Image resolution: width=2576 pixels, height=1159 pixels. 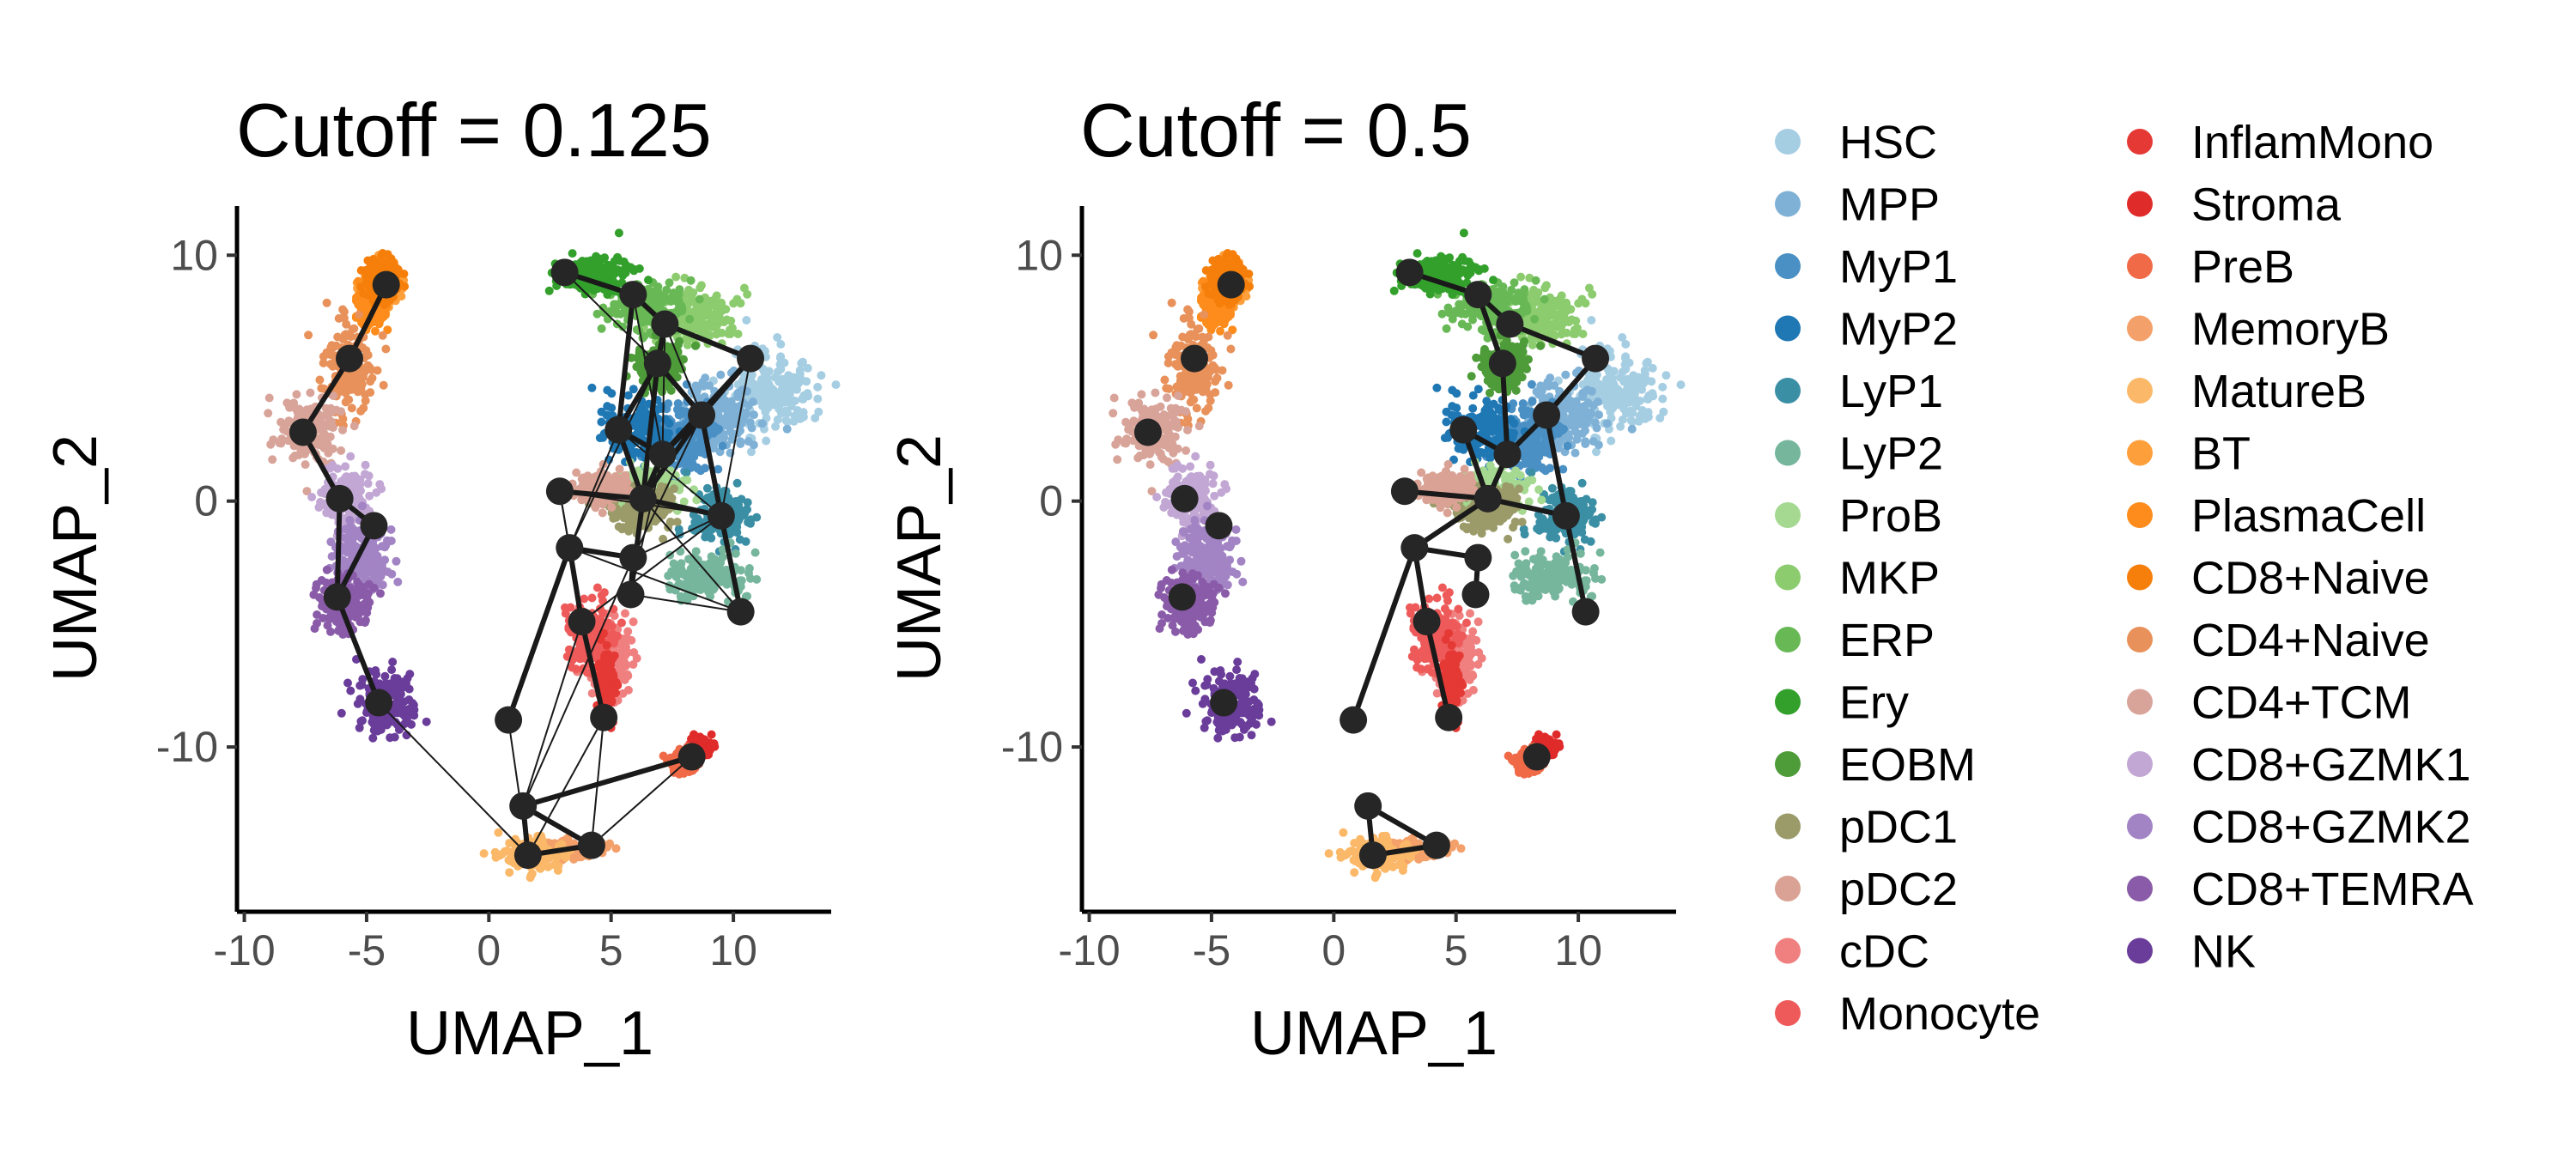 What do you see at coordinates (474, 131) in the screenshot?
I see `panel-title: Cutoff = 0.125` at bounding box center [474, 131].